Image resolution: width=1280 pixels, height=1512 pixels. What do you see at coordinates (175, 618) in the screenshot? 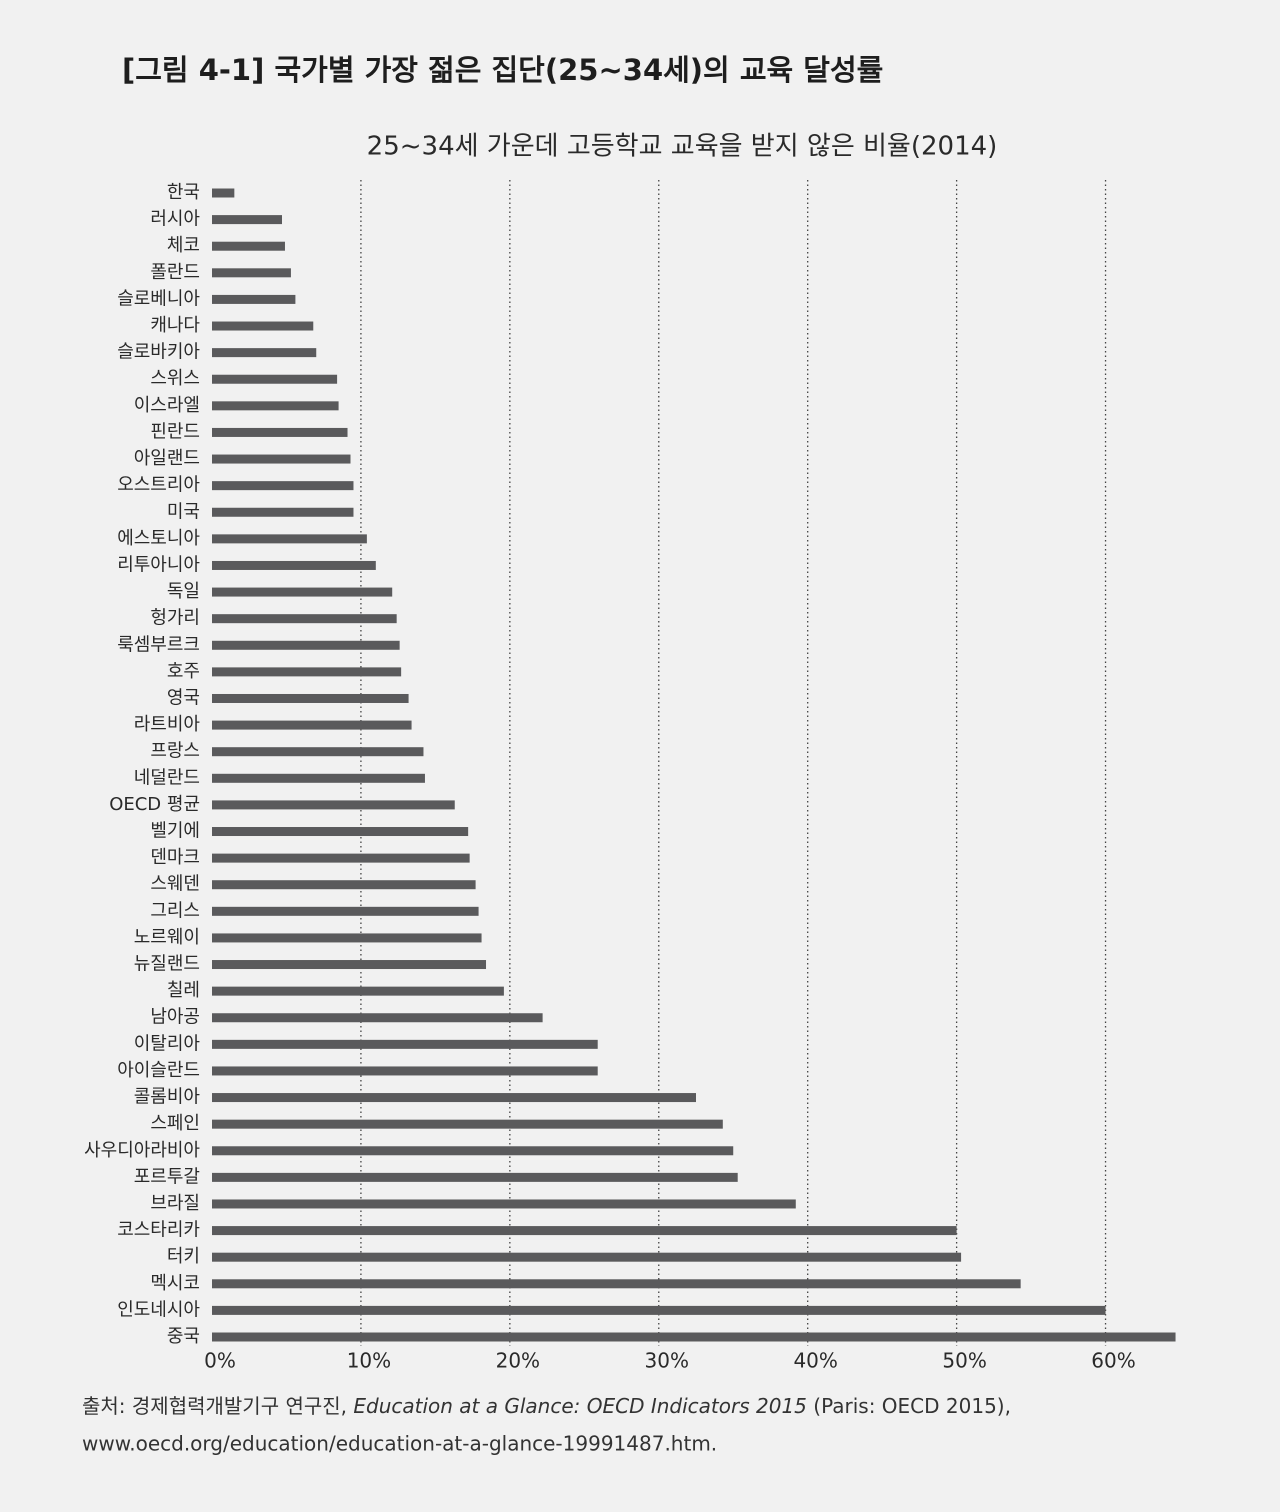
I see `y-tick-label: 헝가리` at bounding box center [175, 618].